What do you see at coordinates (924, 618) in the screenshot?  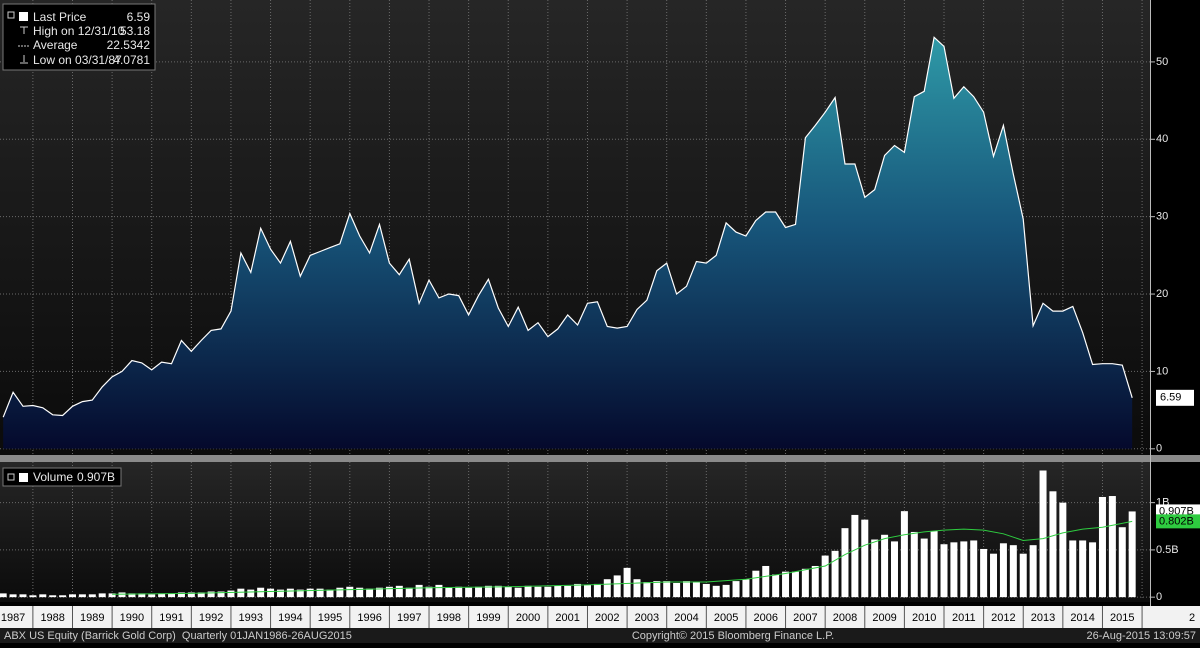 I see `x-tick-label: 2010` at bounding box center [924, 618].